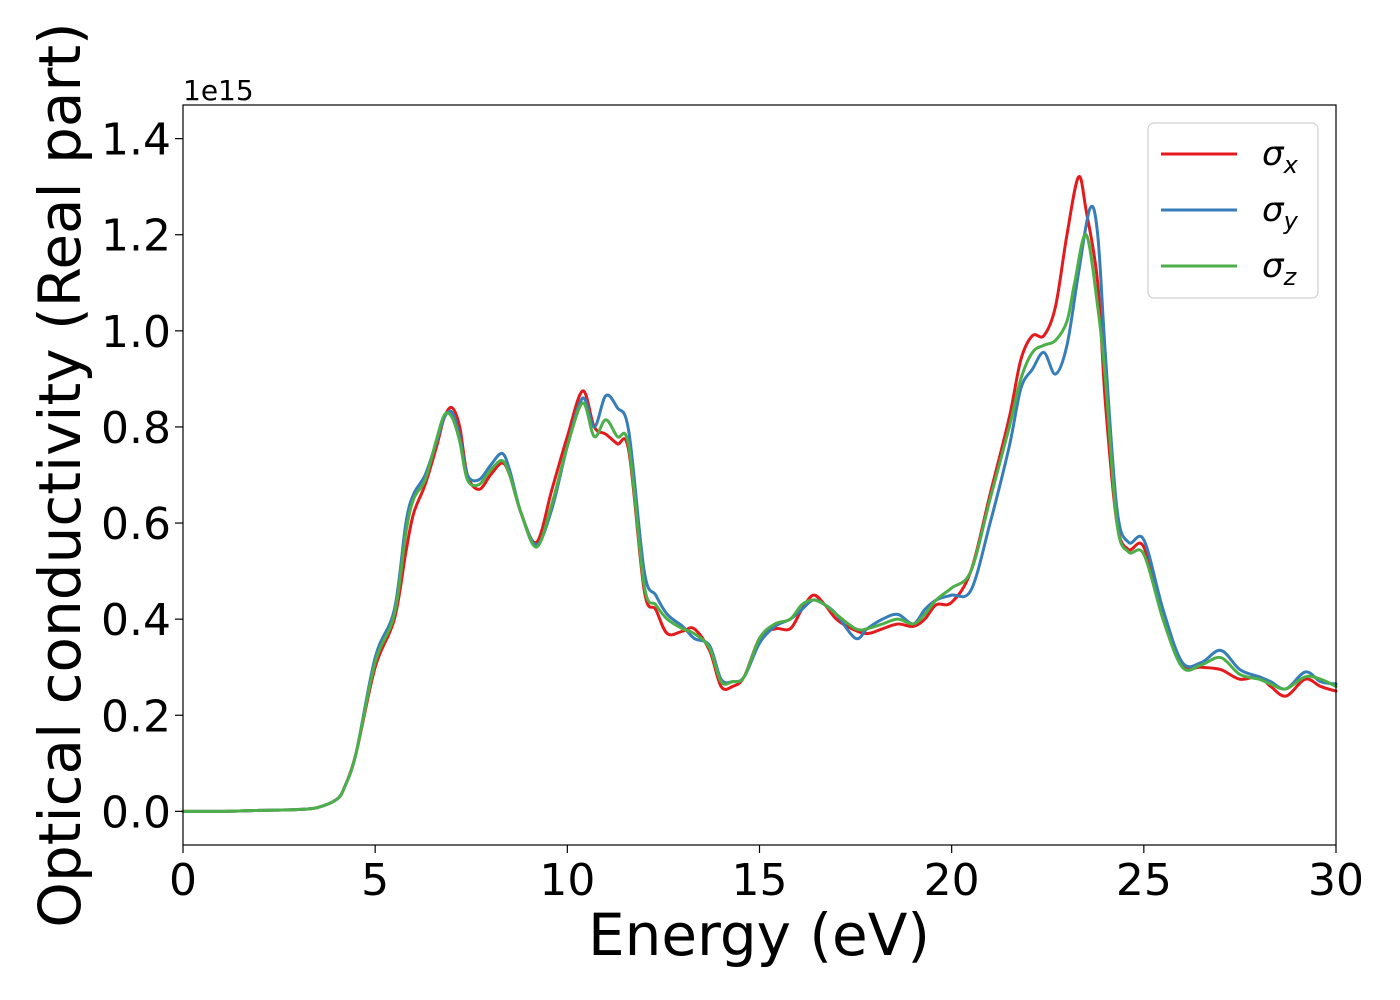 Image resolution: width=1400 pixels, height=1000 pixels. I want to click on legend-subscript: y, so click(1291, 221).